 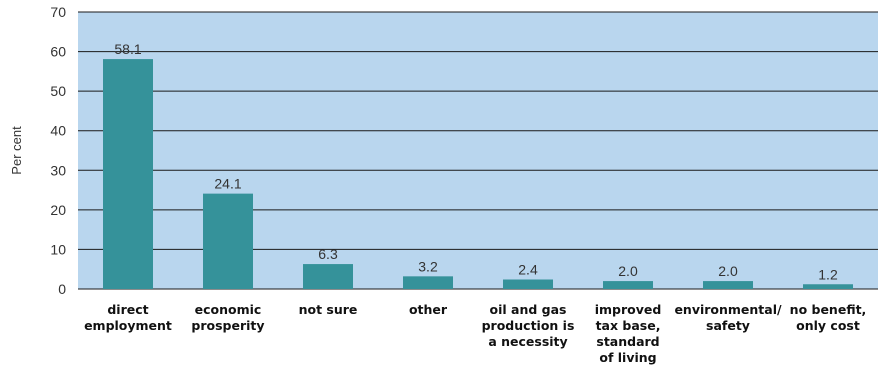 I want to click on x-tick-label: environmental/safety, so click(x=728, y=317).